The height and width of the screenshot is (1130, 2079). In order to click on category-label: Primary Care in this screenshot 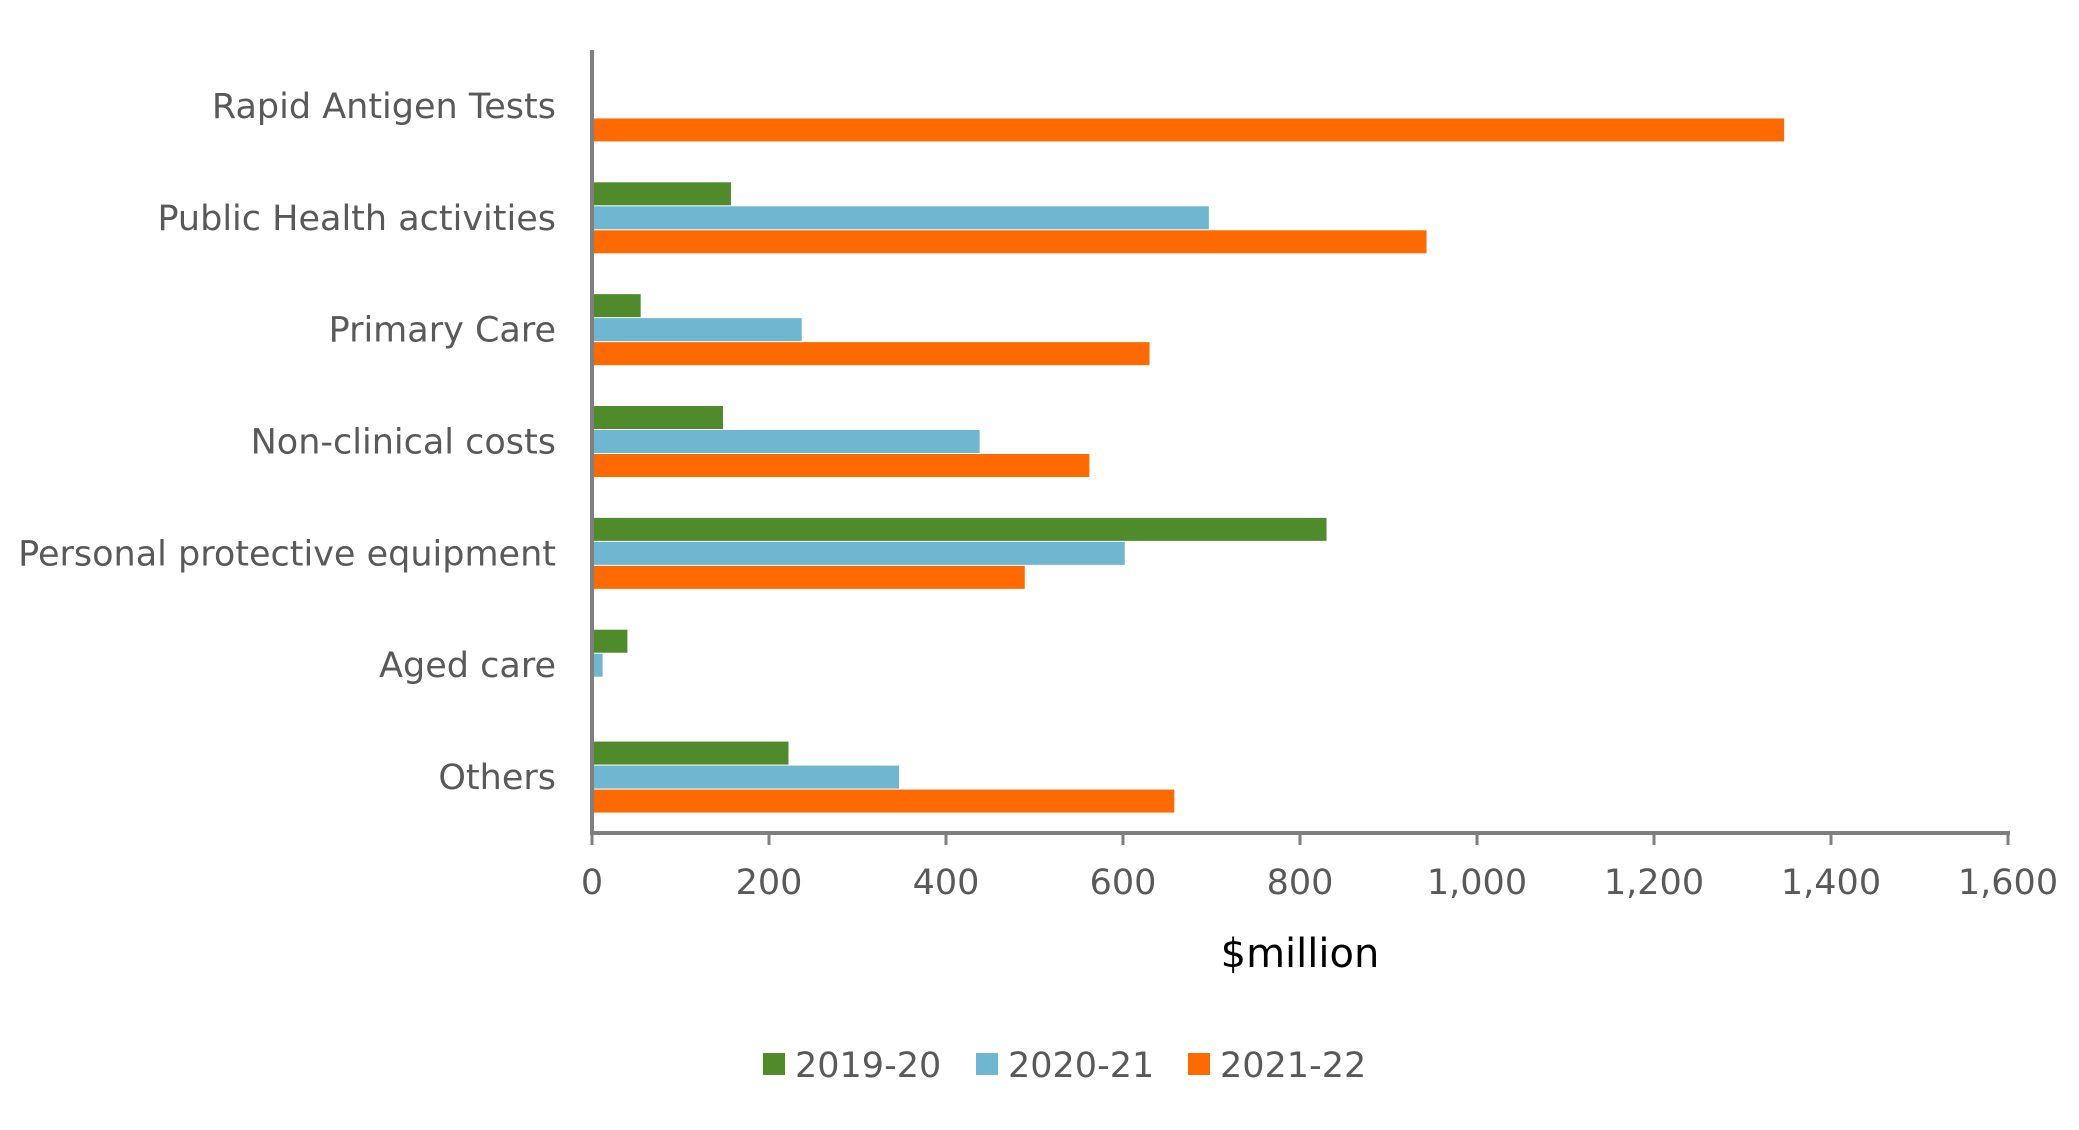, I will do `click(442, 331)`.